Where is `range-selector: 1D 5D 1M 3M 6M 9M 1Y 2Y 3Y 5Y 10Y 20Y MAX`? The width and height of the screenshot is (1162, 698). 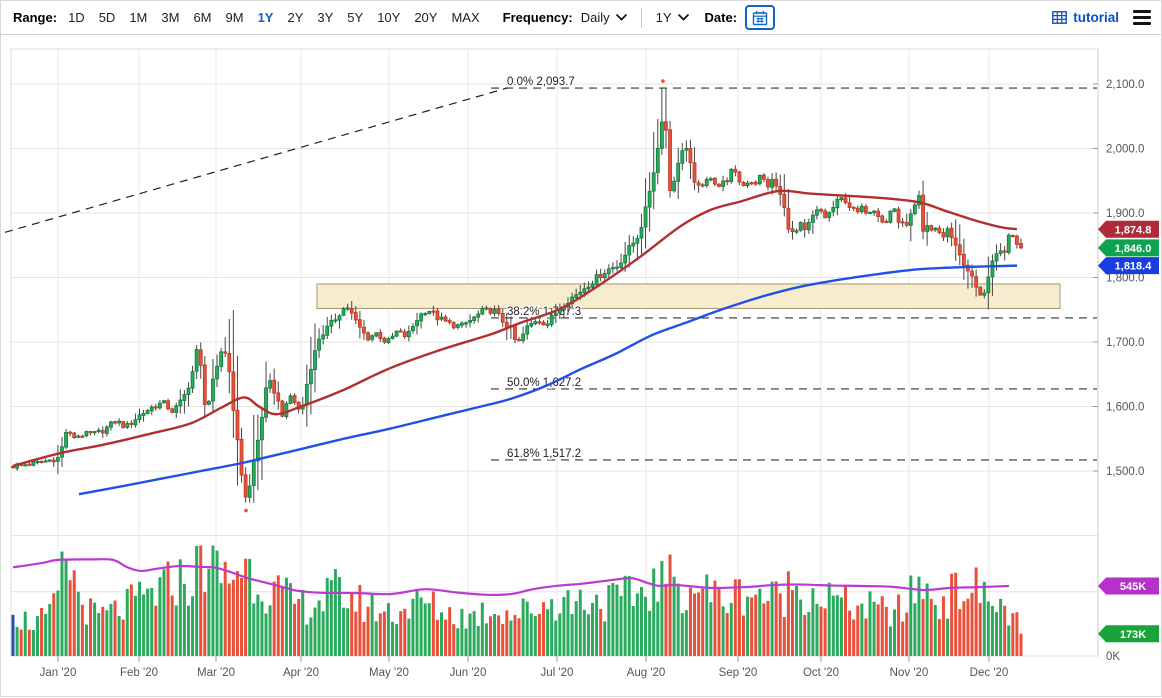 range-selector: 1D 5D 1M 3M 6M 9M 1Y 2Y 3Y 5Y 10Y 20Y MAX is located at coordinates (274, 17).